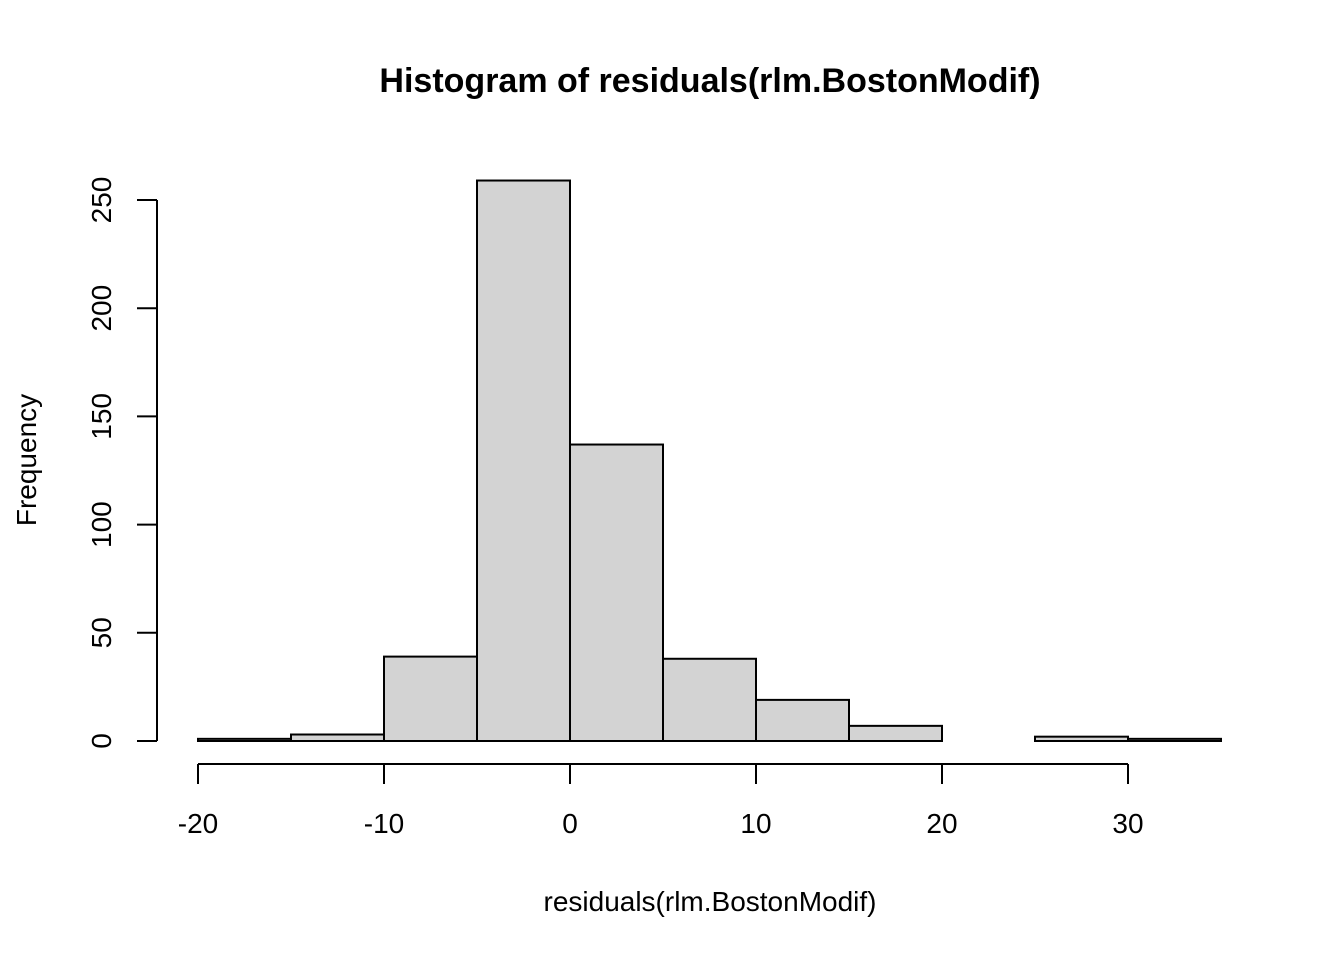 The width and height of the screenshot is (1344, 960). I want to click on x-tick-label: 20, so click(941, 823).